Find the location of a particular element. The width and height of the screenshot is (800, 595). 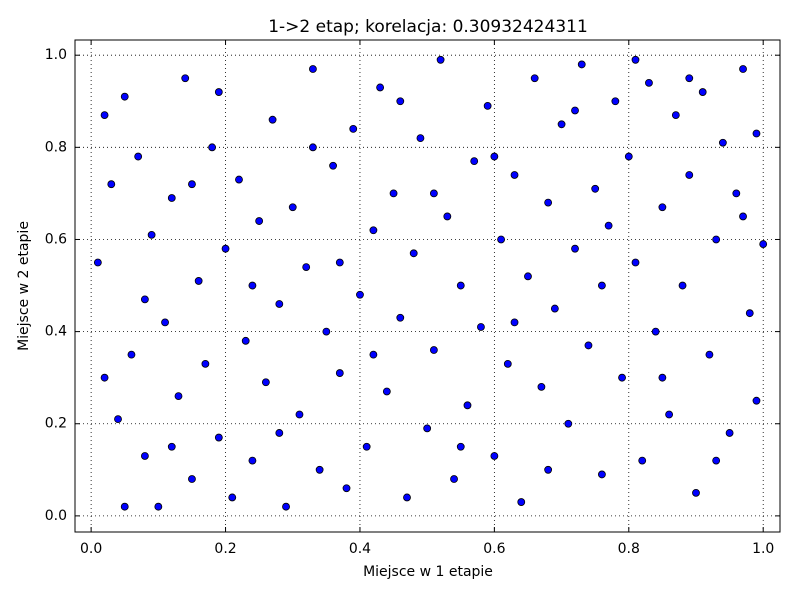

y-tick-label: 0.4 is located at coordinates (56, 332).